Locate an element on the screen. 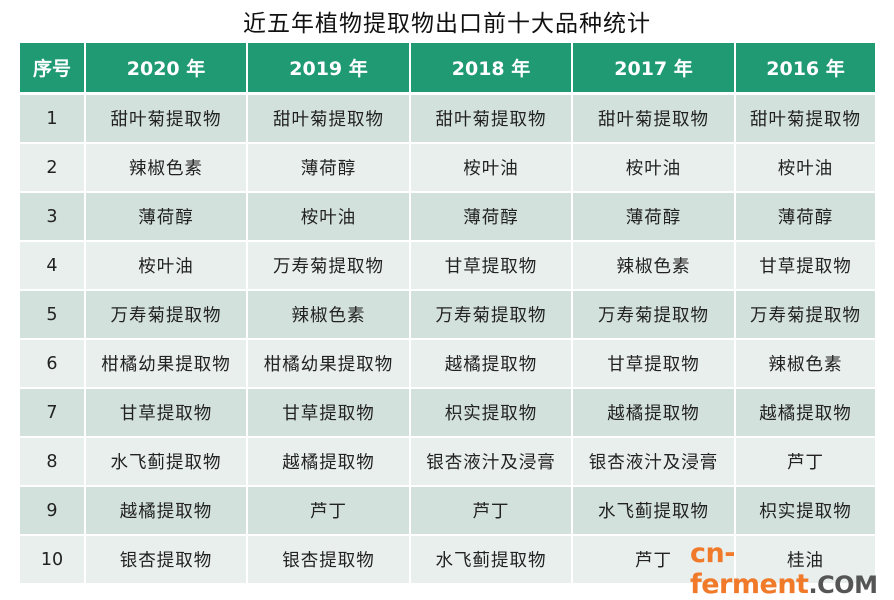 This screenshot has height=600, width=894. rank-cell: 4 is located at coordinates (53, 266).